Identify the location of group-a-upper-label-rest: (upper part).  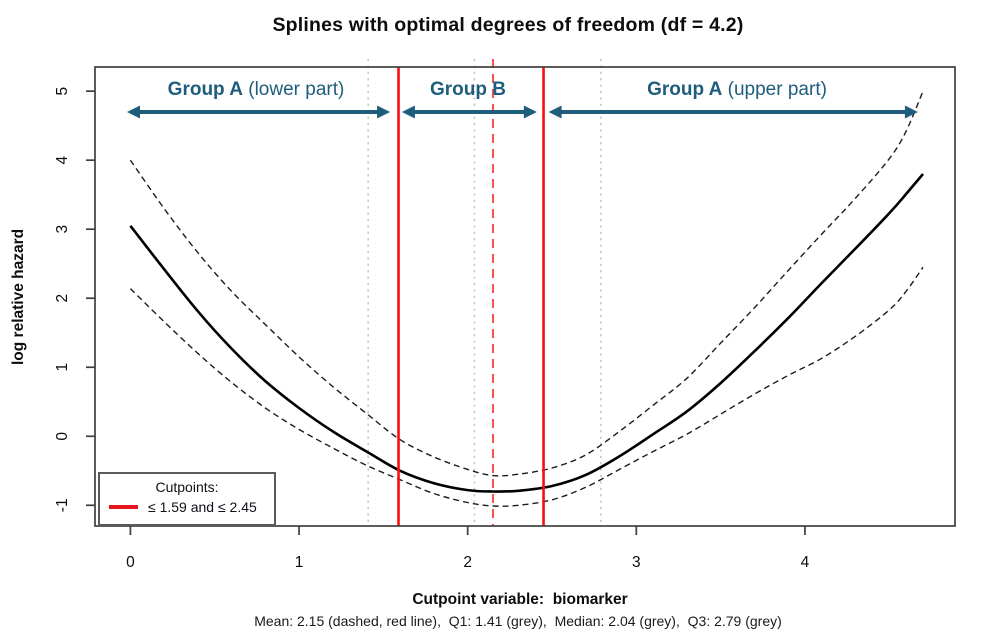
(774, 89).